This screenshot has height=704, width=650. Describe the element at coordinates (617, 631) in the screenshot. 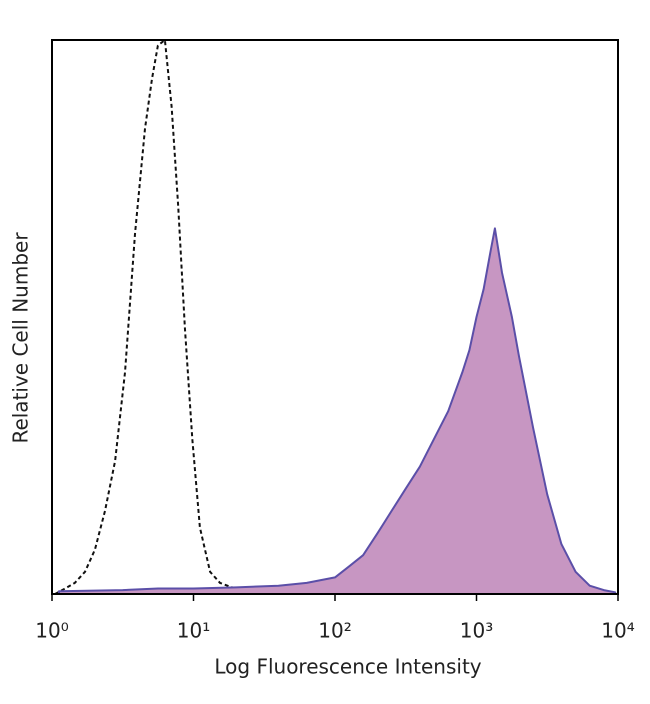

I see `x-tick-label: 10⁴` at that location.